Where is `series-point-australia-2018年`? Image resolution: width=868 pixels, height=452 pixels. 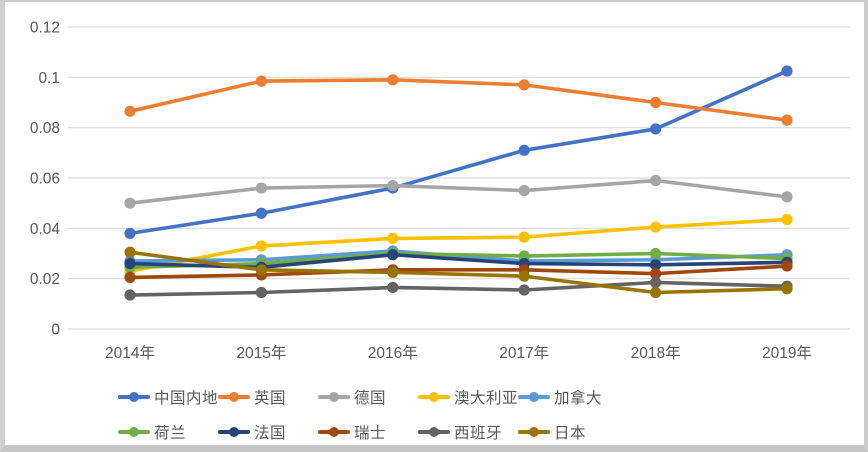 series-point-australia-2018年 is located at coordinates (656, 227).